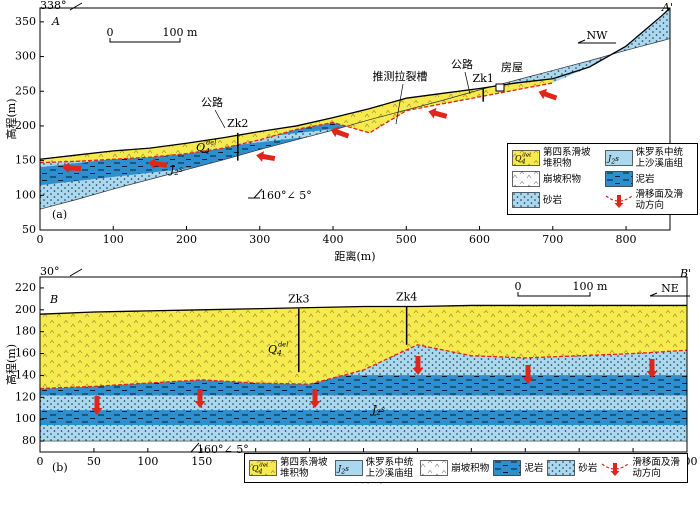  What do you see at coordinates (255, 468) in the screenshot?
I see `unit-main: Q` at bounding box center [255, 468].